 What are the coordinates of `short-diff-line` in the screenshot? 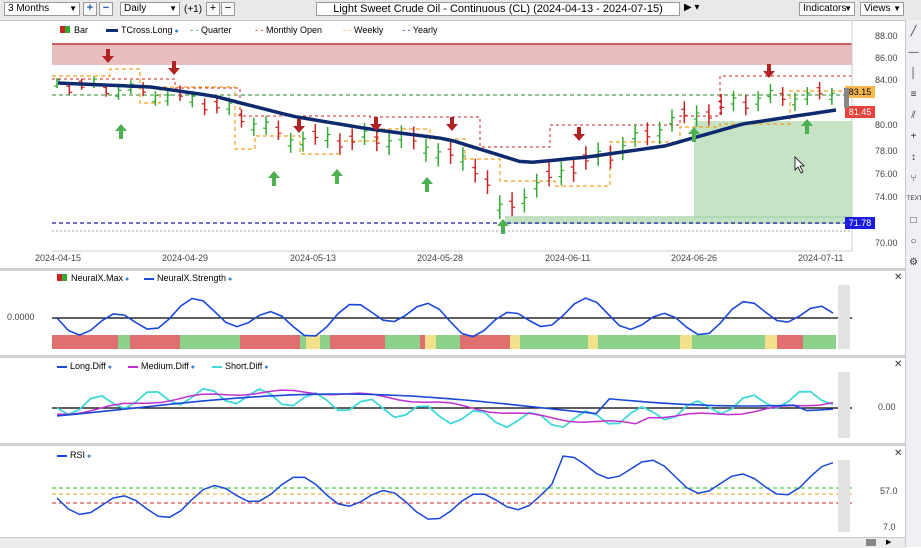 It's located at (445, 408).